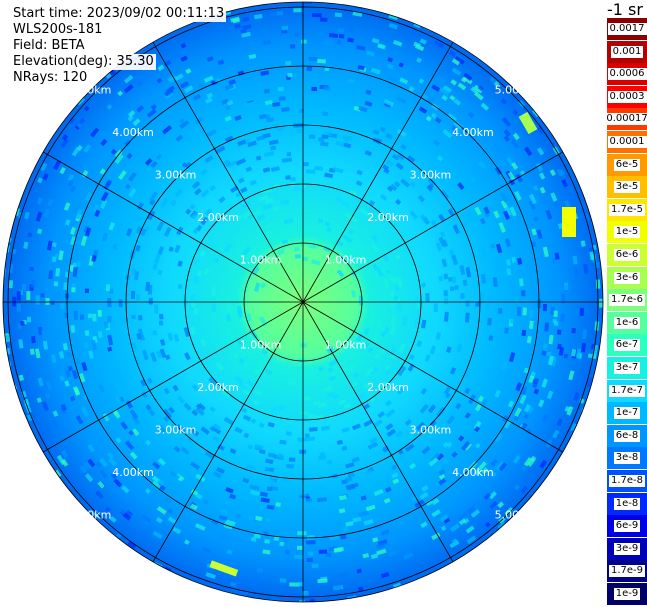  Describe the element at coordinates (627, 571) in the screenshot. I see `colorbar-level: 1.7e-9` at that location.